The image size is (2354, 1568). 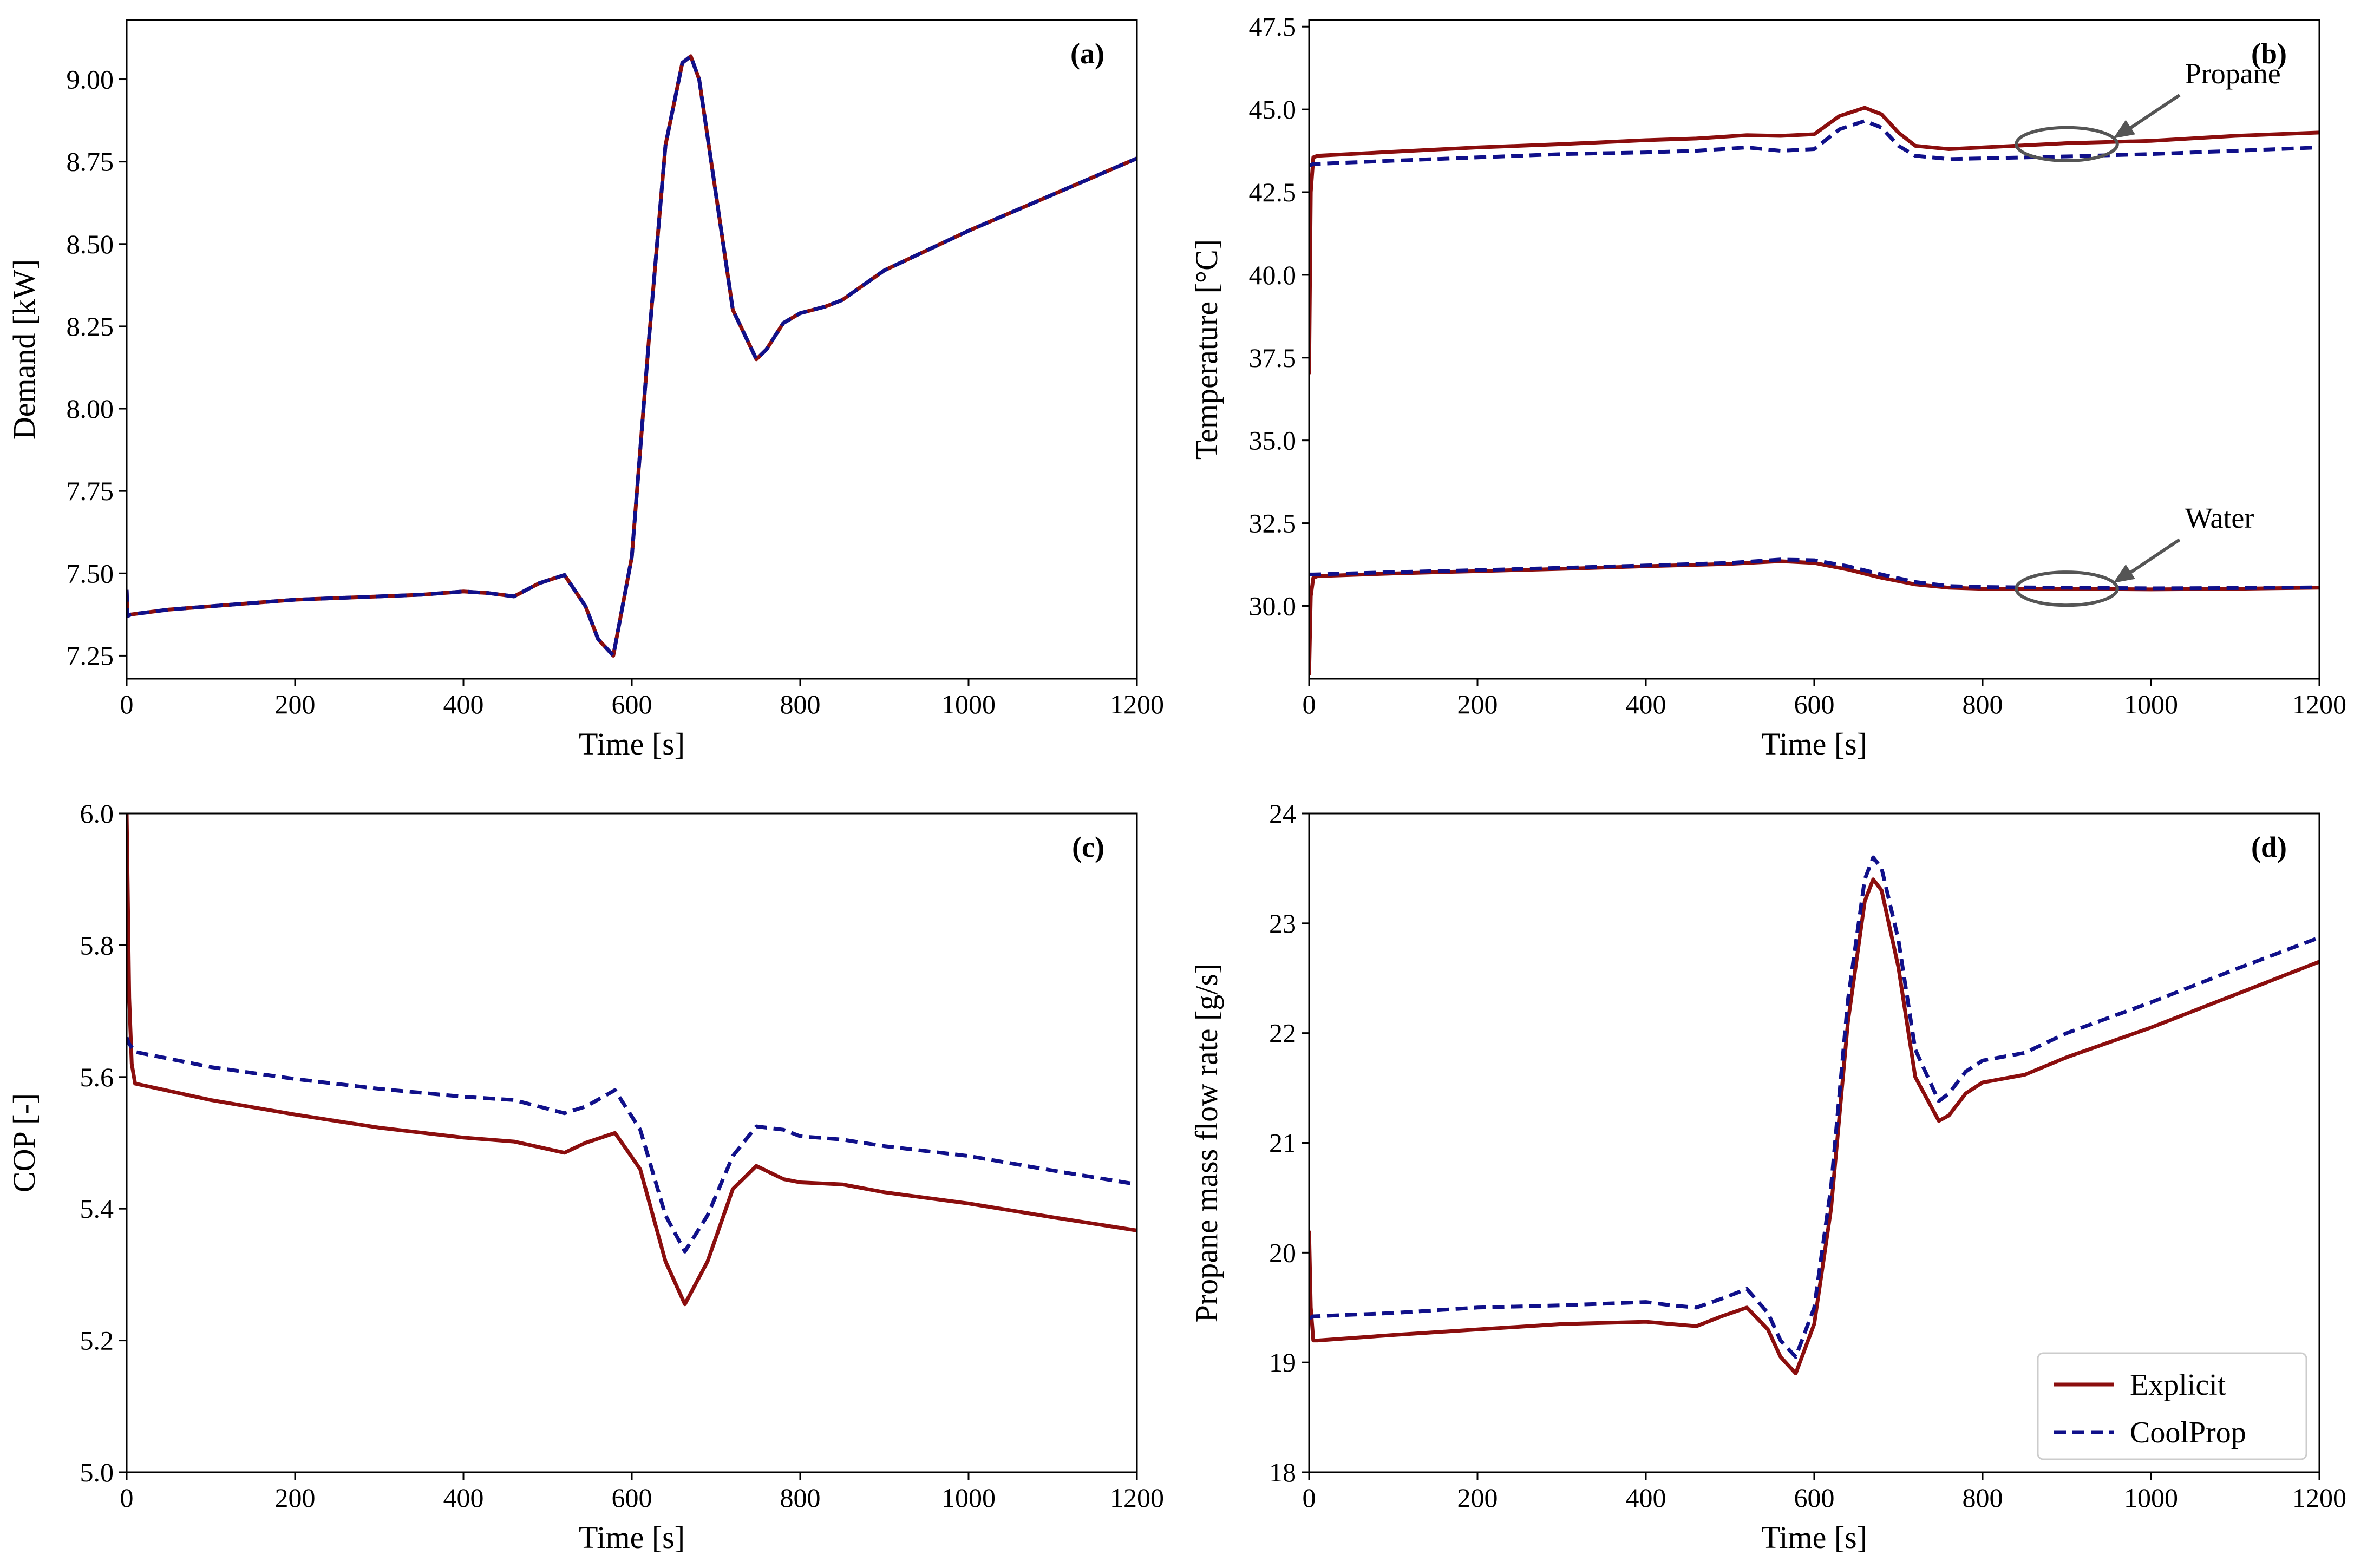 What do you see at coordinates (1273, 606) in the screenshot?
I see `y-tick-label: 30.0` at bounding box center [1273, 606].